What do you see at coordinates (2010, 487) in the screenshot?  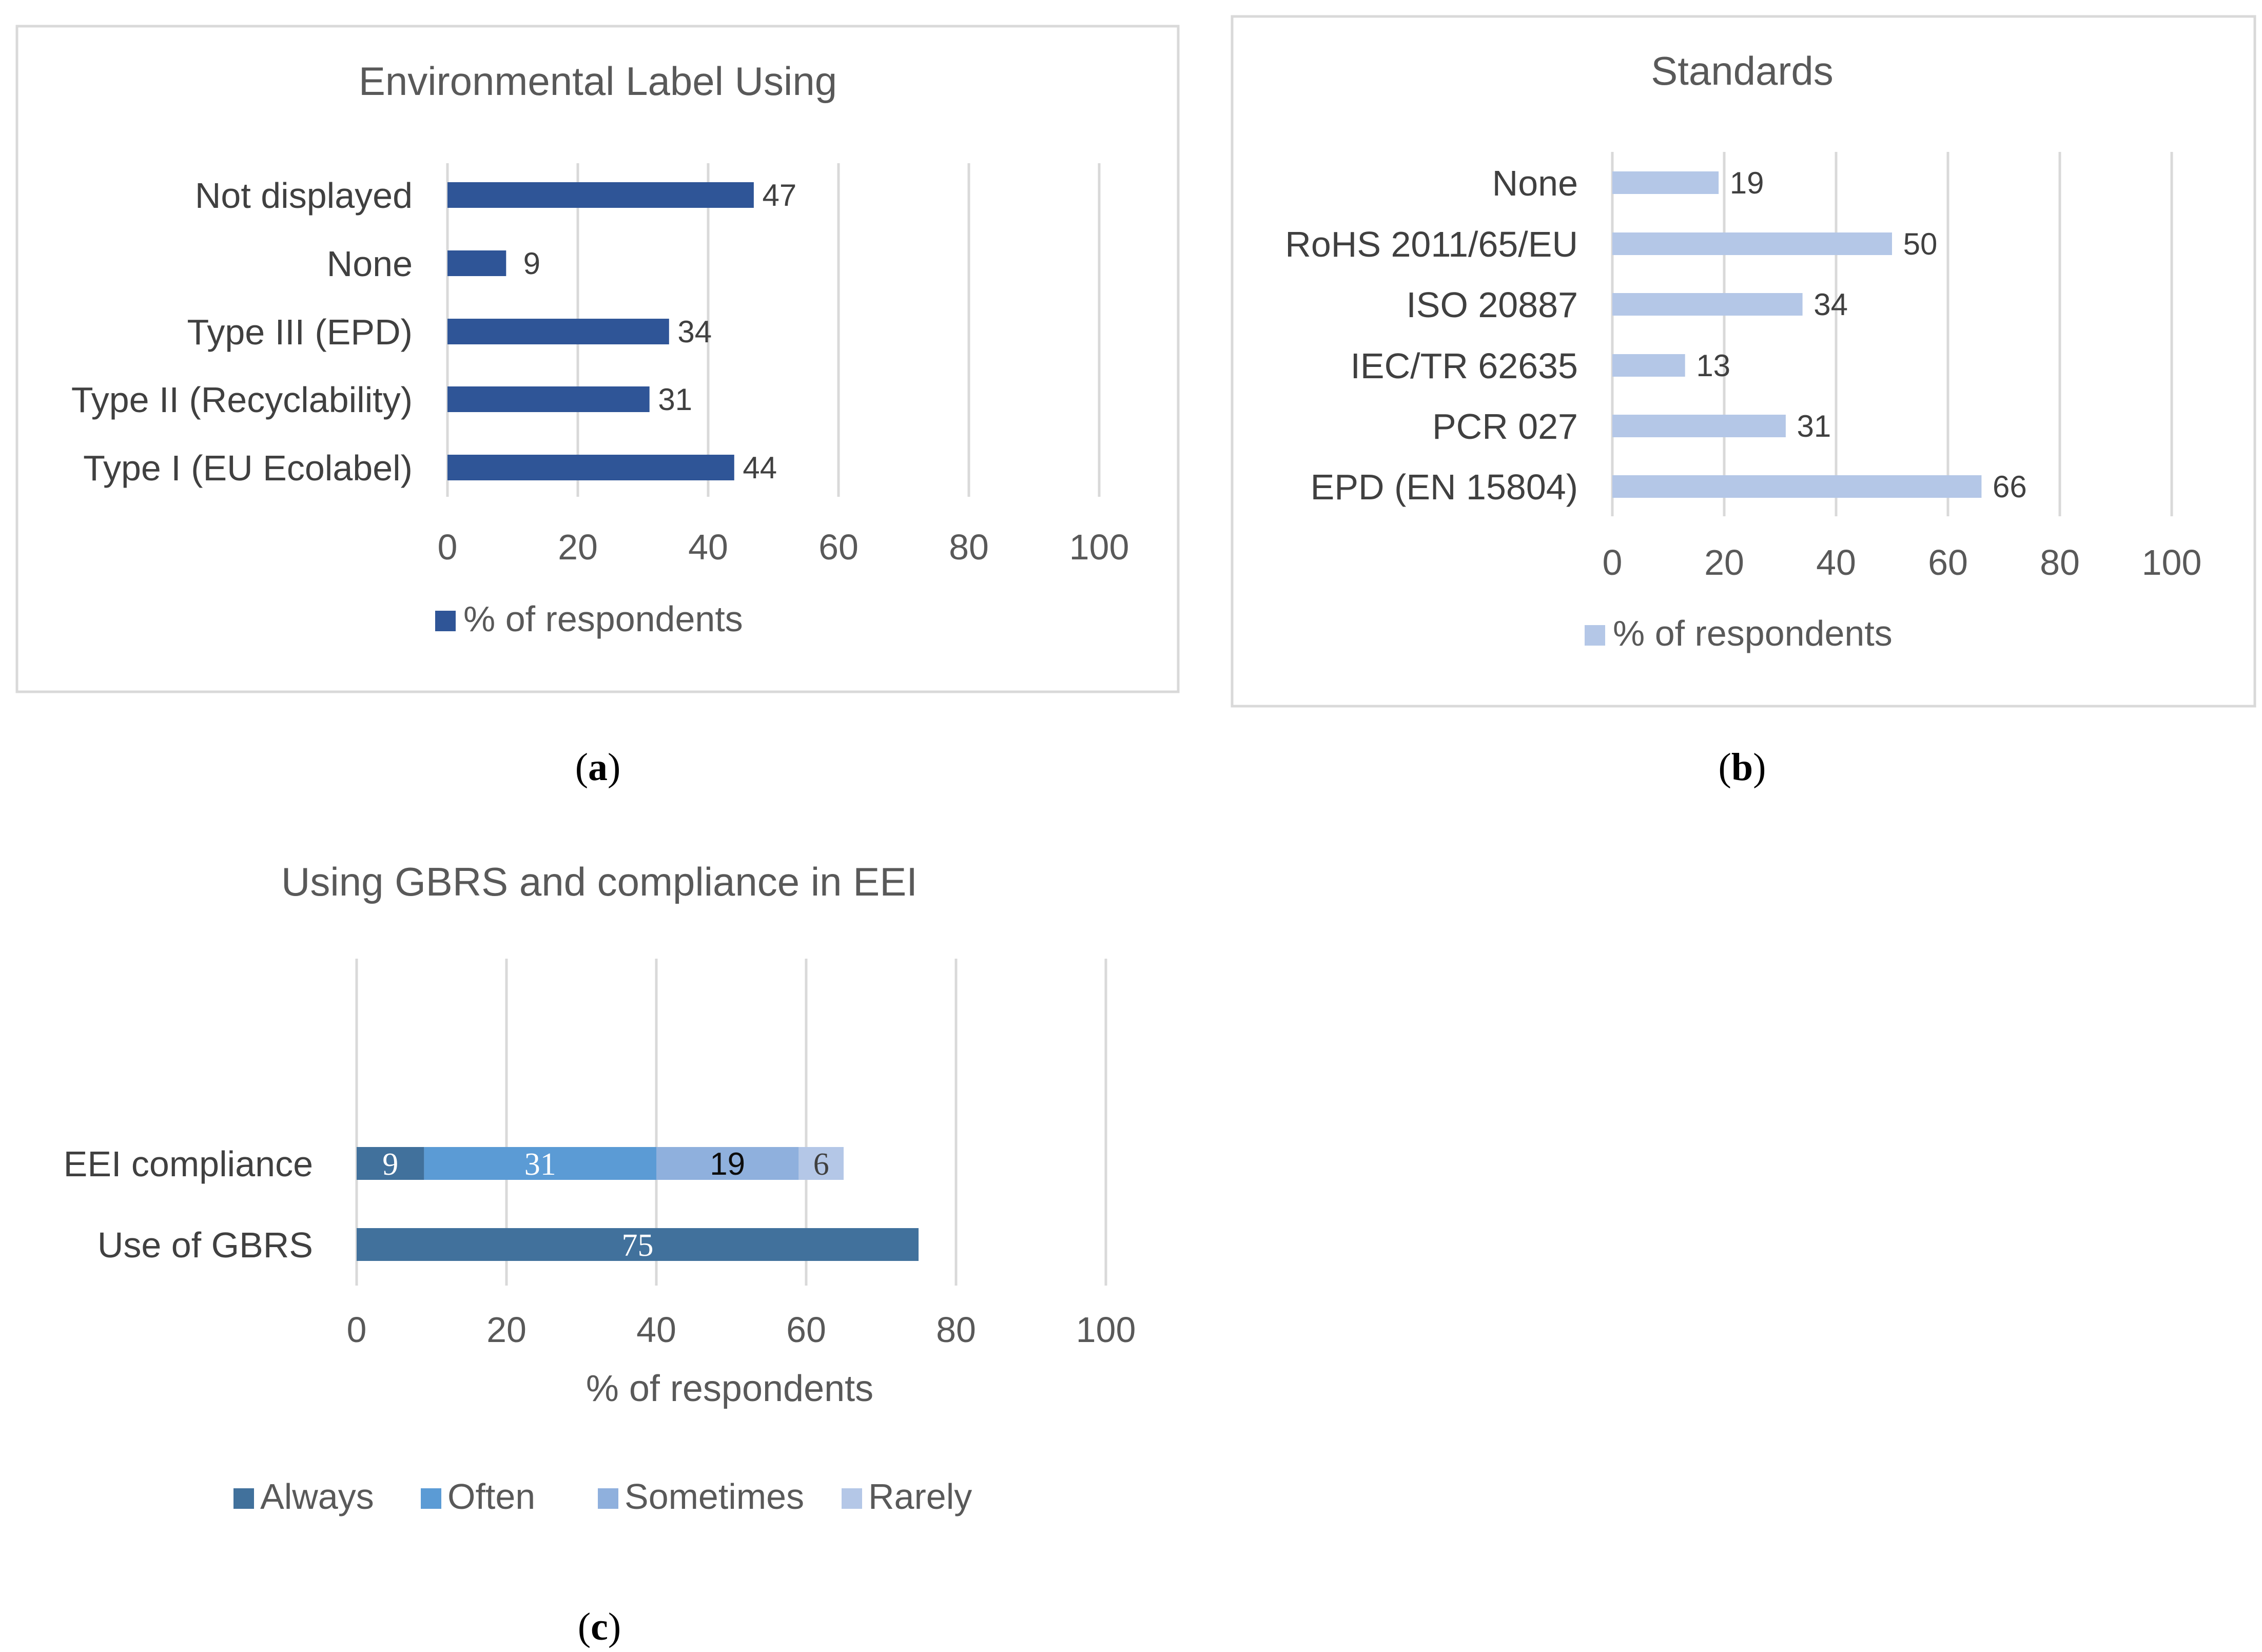 I see `chart-b-data-label: 66` at bounding box center [2010, 487].